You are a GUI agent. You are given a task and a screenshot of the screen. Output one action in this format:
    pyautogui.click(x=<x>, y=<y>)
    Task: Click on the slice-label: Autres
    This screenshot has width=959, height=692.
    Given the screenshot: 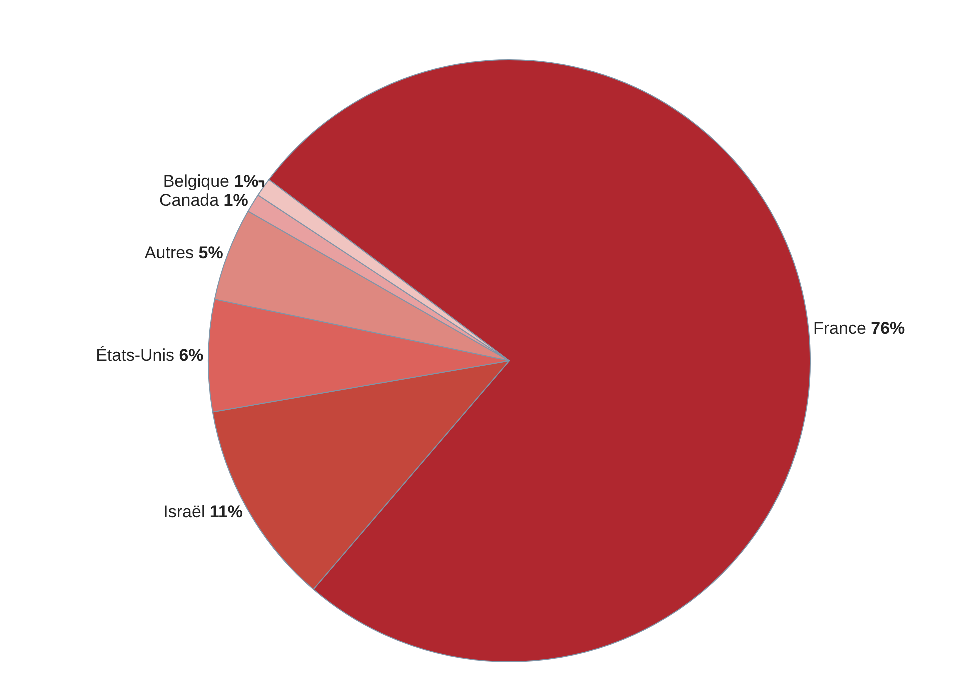 What is the action you would take?
    pyautogui.click(x=169, y=252)
    